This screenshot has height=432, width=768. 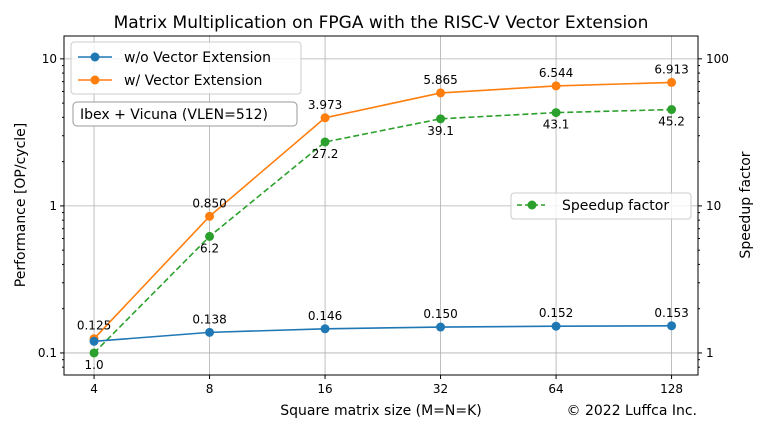 I want to click on data-label: 0.850, so click(x=209, y=203).